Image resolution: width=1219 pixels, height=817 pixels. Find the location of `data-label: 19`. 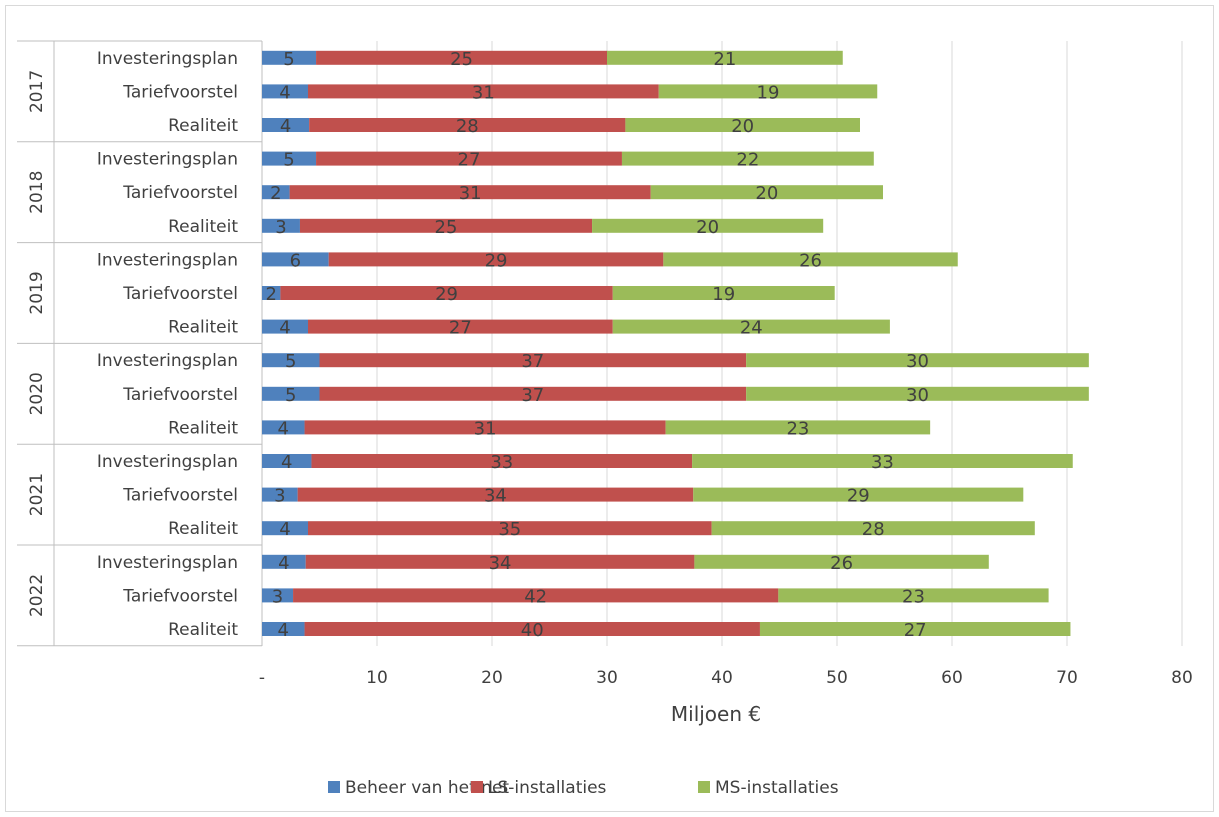

data-label: 19 is located at coordinates (723, 294).